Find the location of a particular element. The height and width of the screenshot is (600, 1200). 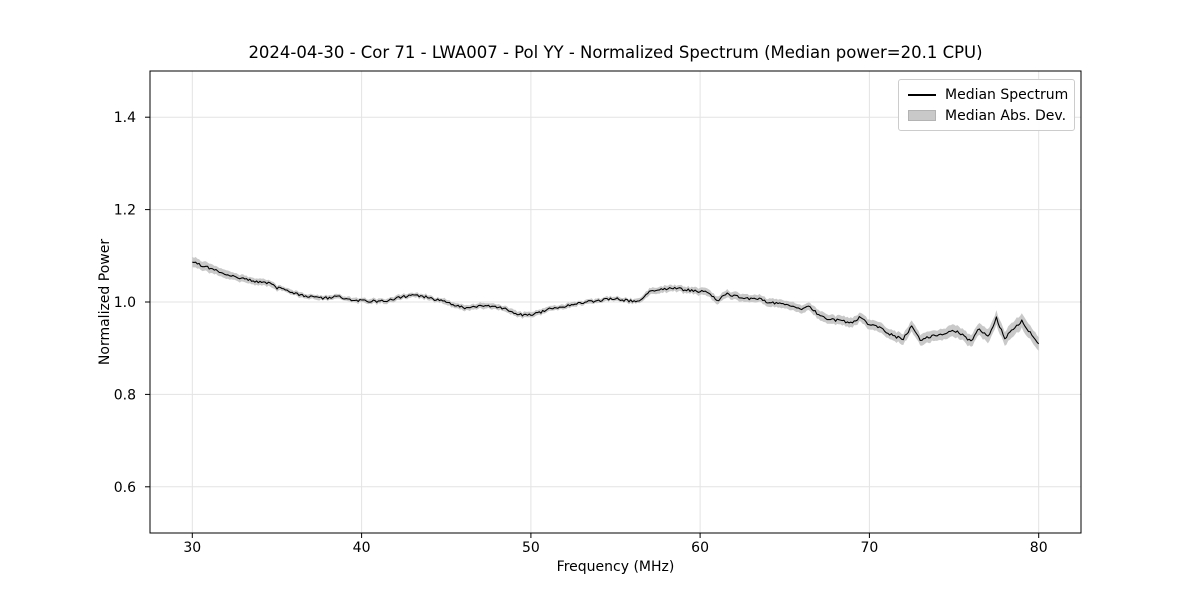

median-abs-dev-band is located at coordinates (615, 303).